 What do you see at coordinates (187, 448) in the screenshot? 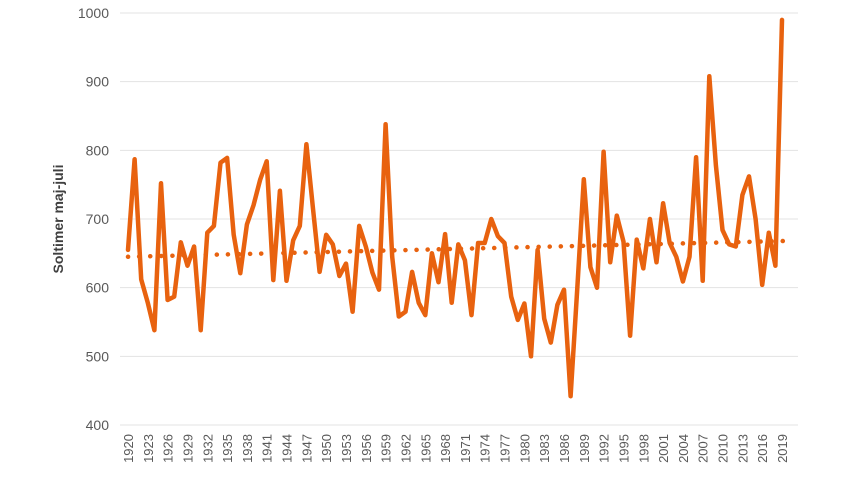
I see `x-tick-label: 1929` at bounding box center [187, 448].